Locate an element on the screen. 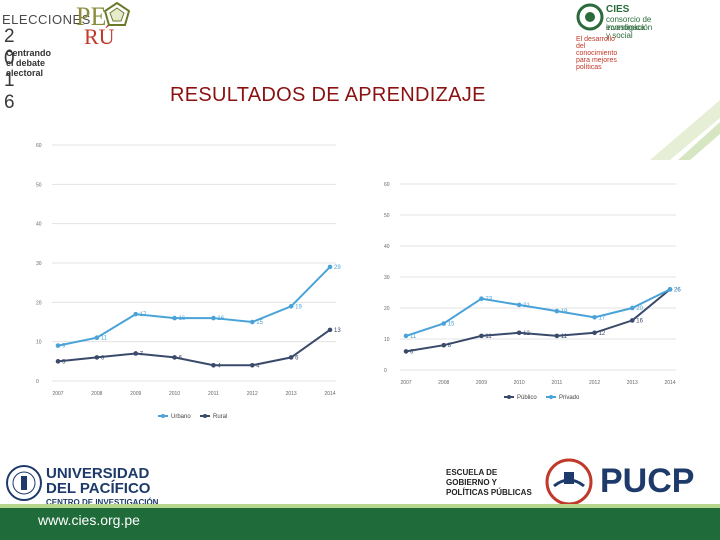 This screenshot has height=540, width=720. escuela-line3: POLÍTICAS PÚBLICAS is located at coordinates (489, 492).